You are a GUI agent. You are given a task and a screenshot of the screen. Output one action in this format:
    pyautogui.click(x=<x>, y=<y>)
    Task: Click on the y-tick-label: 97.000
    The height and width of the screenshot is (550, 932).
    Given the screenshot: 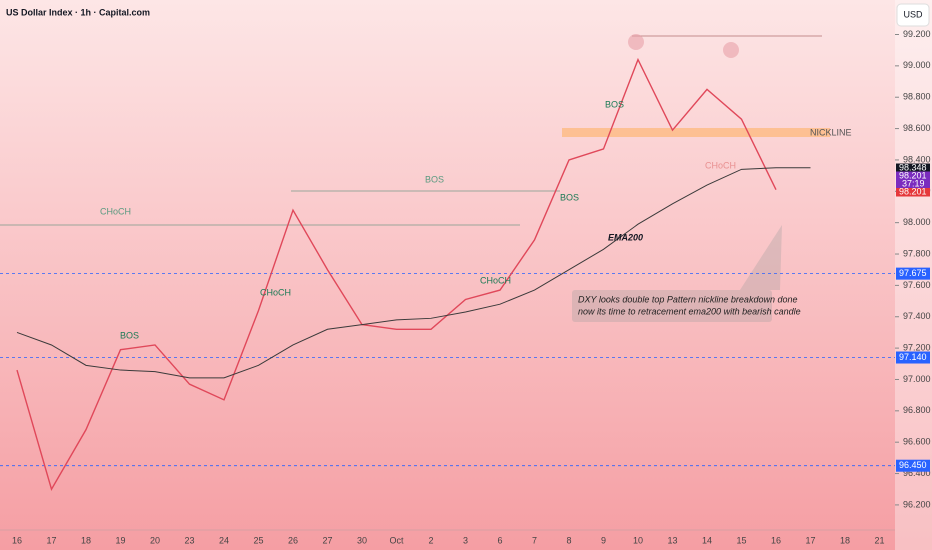 What is the action you would take?
    pyautogui.click(x=917, y=379)
    